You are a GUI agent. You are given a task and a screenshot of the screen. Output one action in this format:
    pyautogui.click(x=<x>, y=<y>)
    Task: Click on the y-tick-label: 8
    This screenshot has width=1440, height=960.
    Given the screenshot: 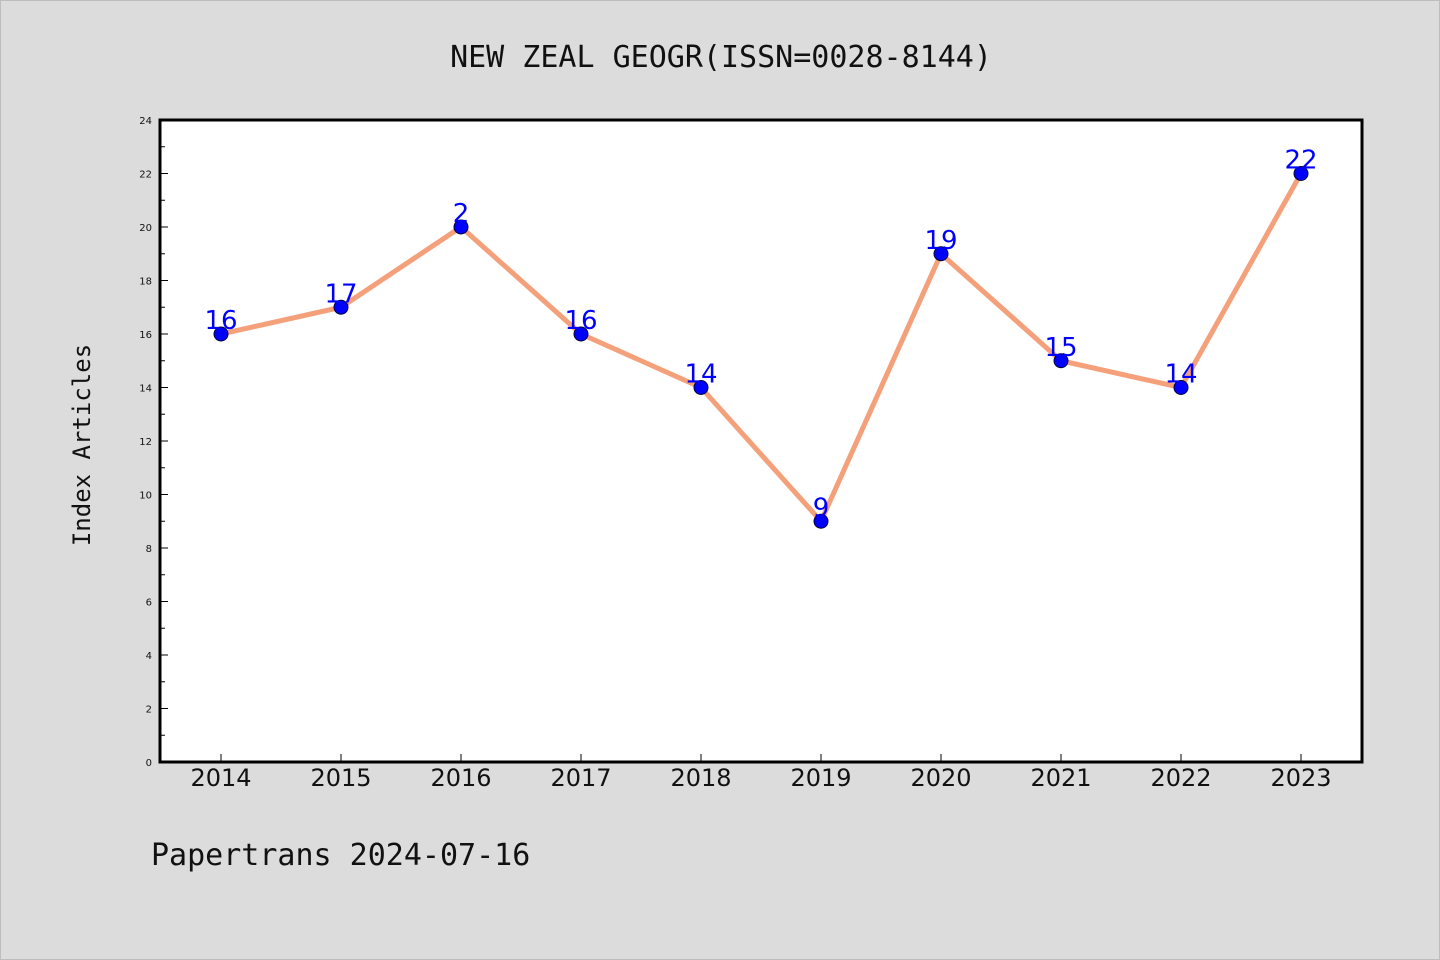 What is the action you would take?
    pyautogui.click(x=149, y=549)
    